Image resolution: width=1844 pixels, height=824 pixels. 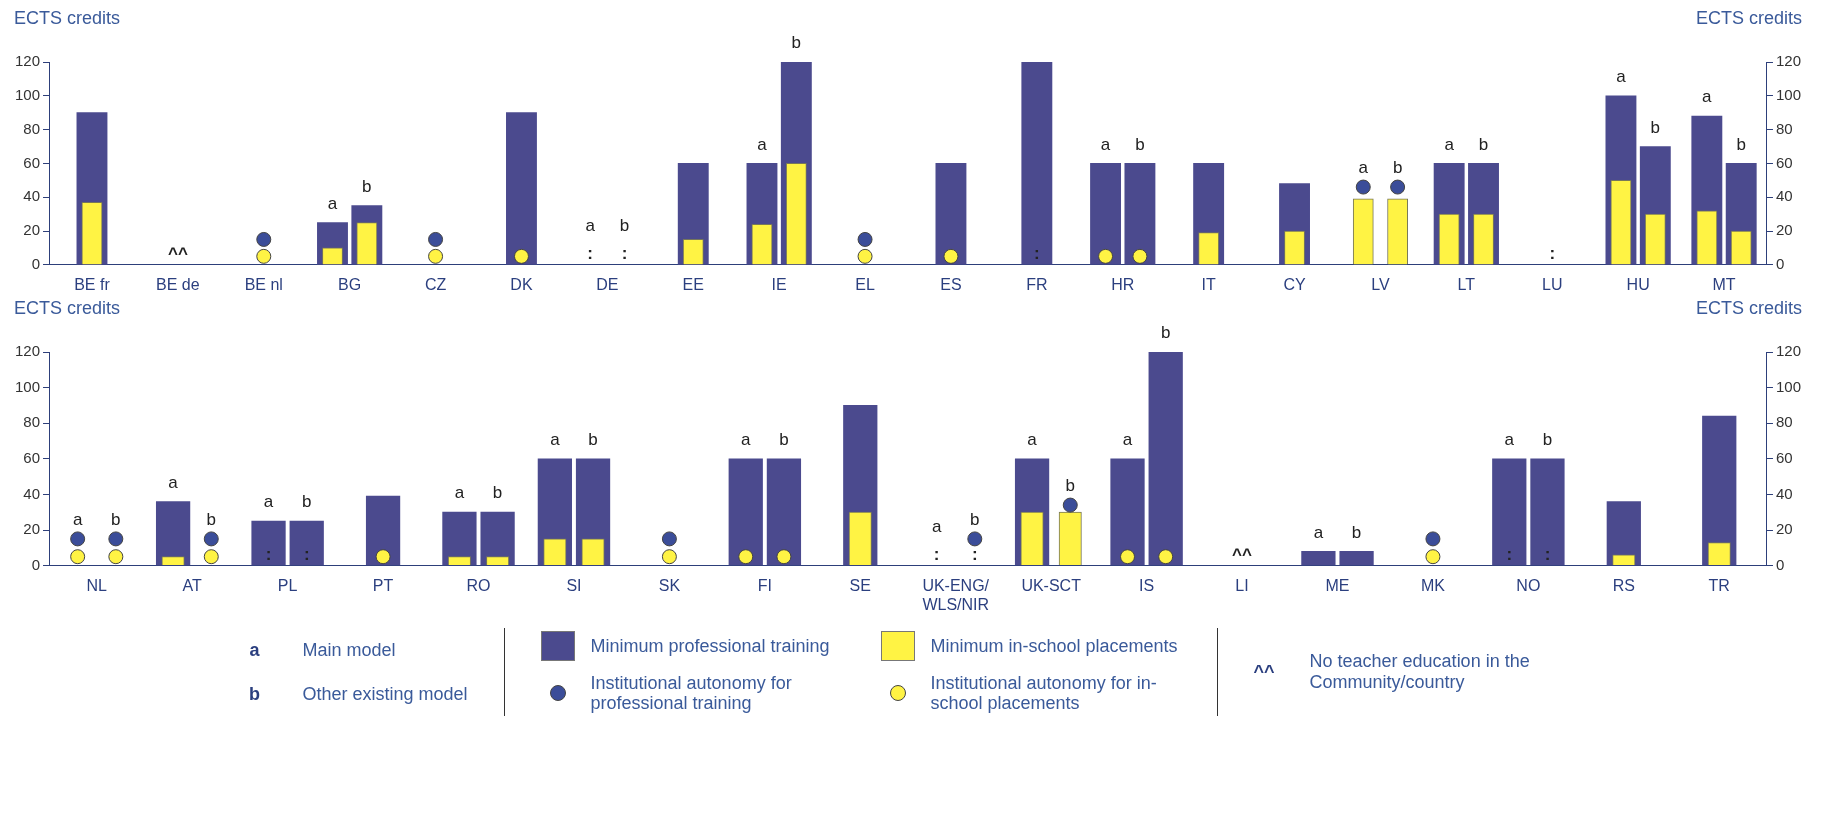 What do you see at coordinates (178, 284) in the screenshot?
I see `x-tick-label: BE de` at bounding box center [178, 284].